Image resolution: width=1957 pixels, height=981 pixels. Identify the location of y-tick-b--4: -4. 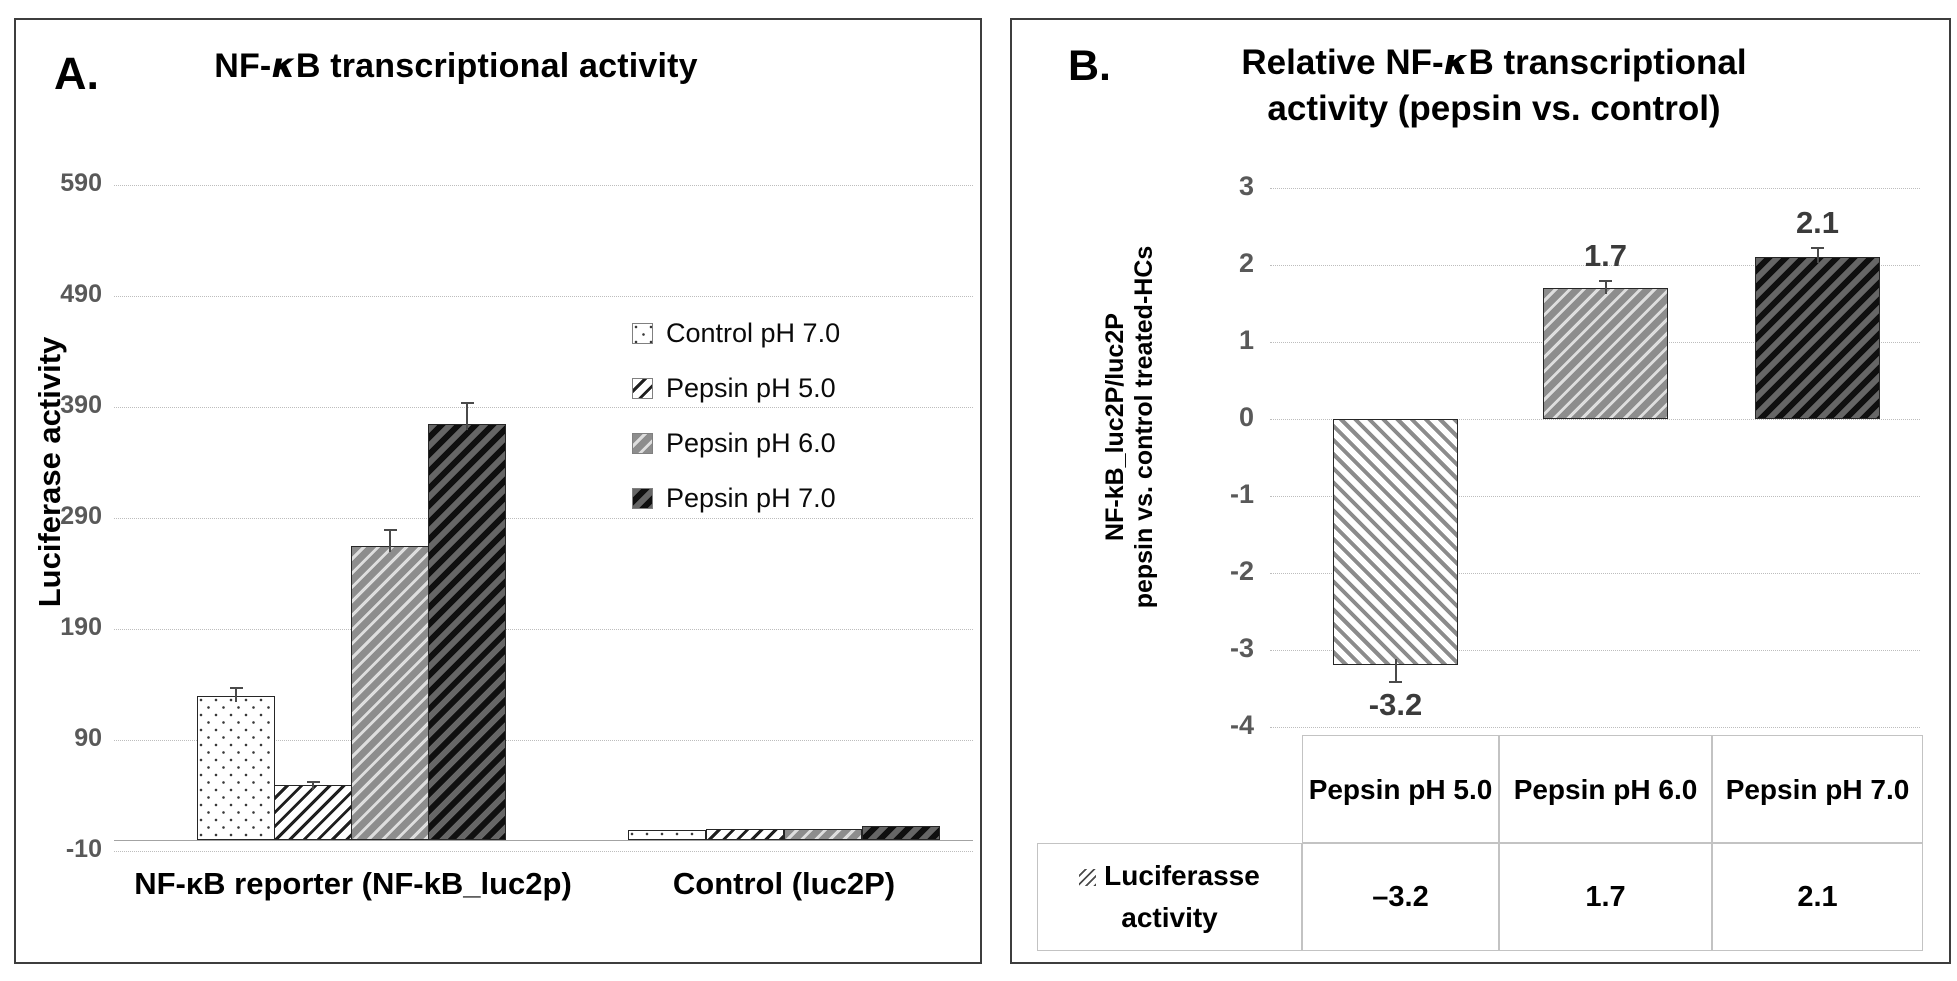
(1241, 725).